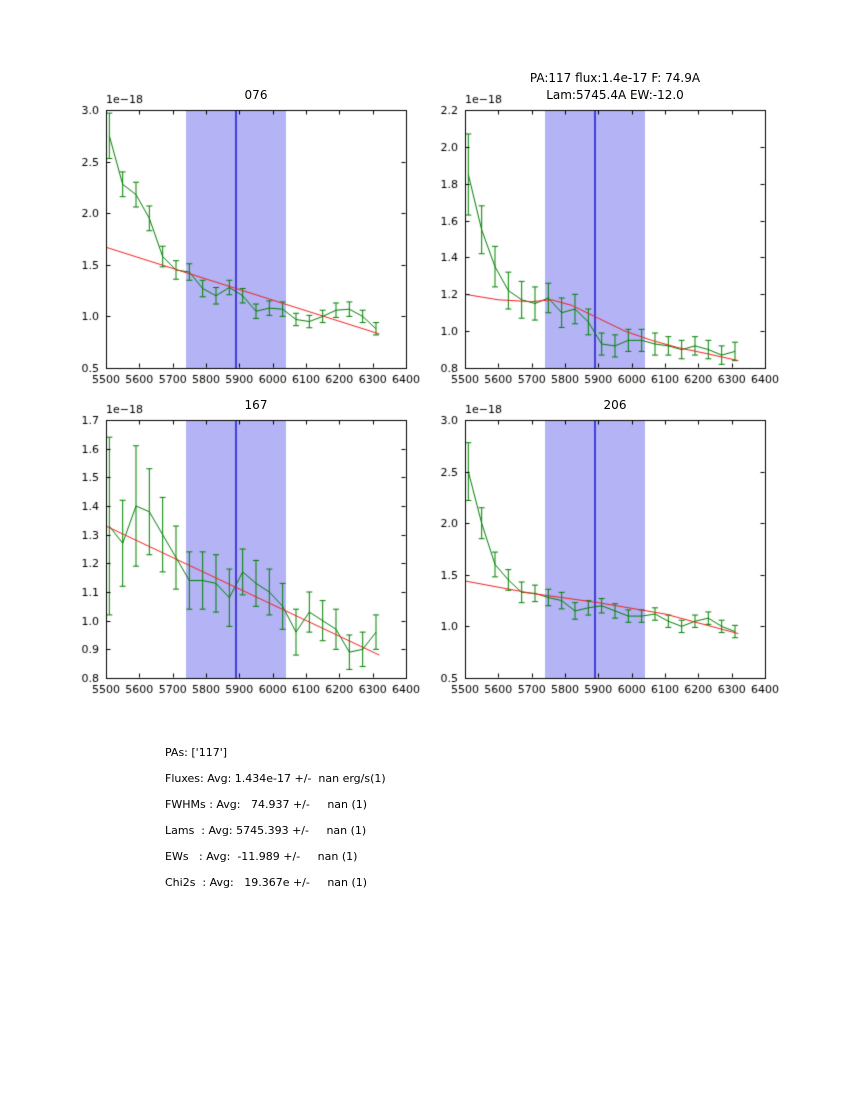 This screenshot has width=850, height=1100. What do you see at coordinates (615, 405) in the screenshot?
I see `subplot-title-206: 206` at bounding box center [615, 405].